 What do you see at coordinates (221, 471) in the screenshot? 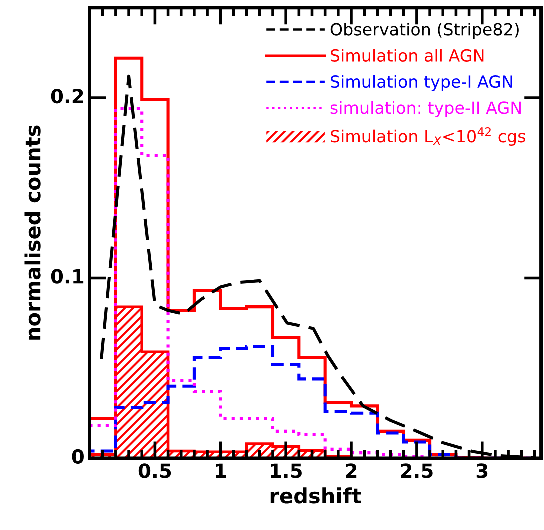
I see `x-tick-label: 1` at bounding box center [221, 471].